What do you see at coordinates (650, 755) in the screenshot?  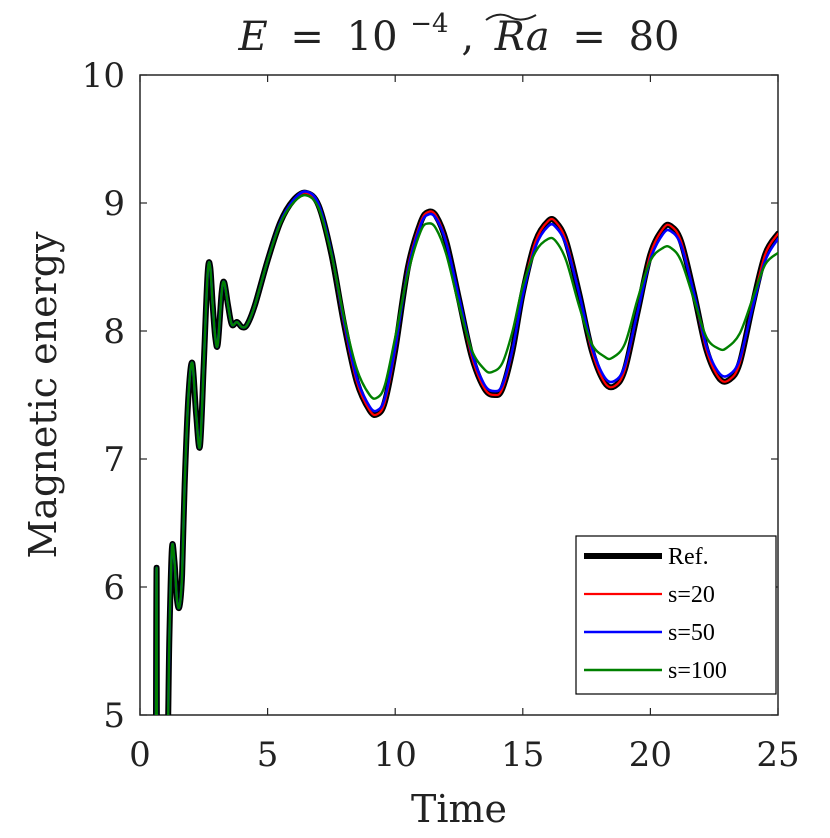 I see `x-tick-label: 20` at bounding box center [650, 755].